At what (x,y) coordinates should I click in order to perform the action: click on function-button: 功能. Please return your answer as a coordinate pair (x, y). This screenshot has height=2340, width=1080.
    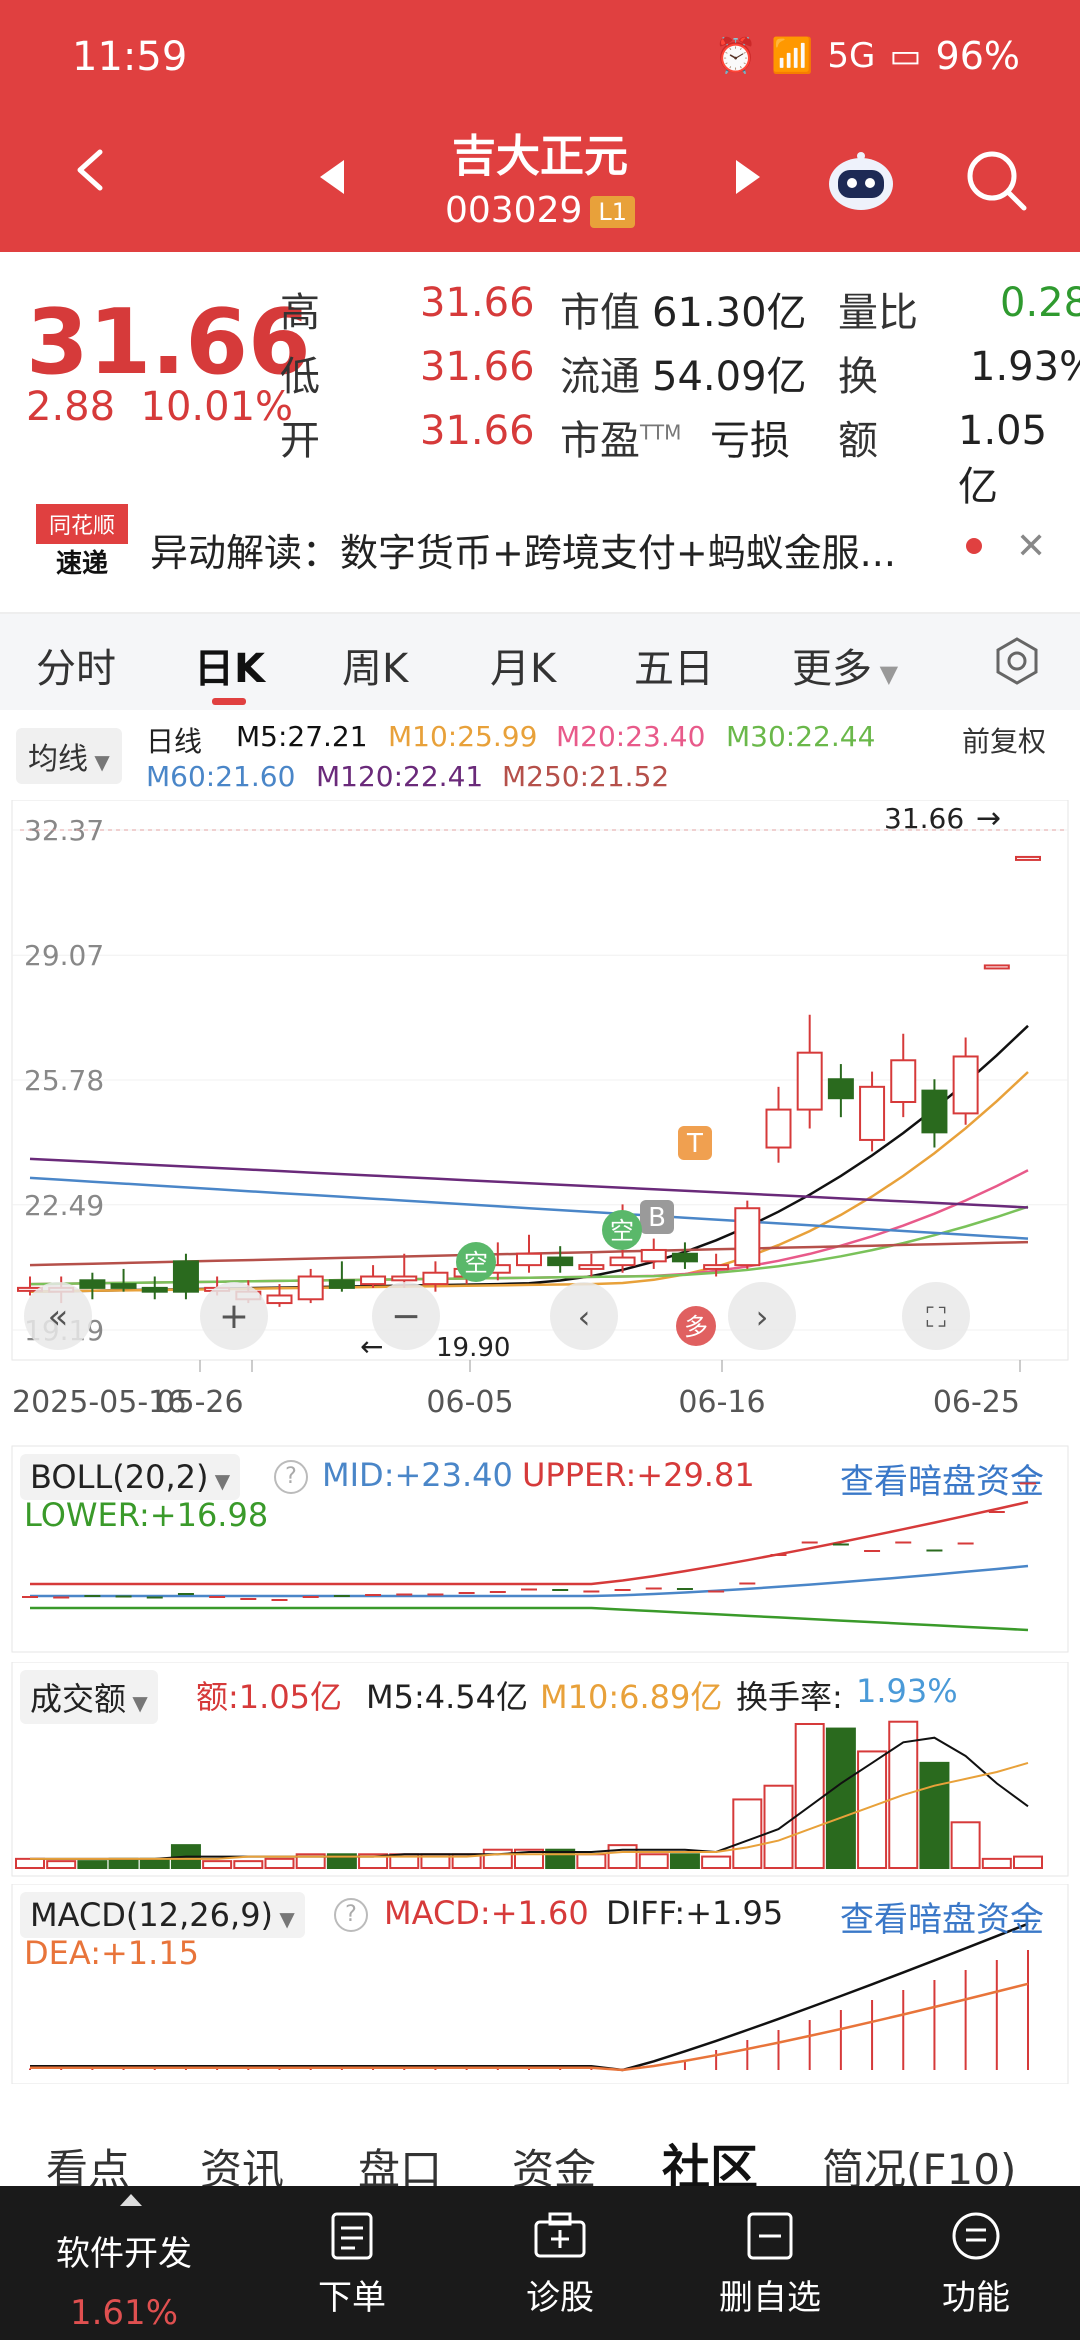
    Looking at the image, I should click on (976, 2264).